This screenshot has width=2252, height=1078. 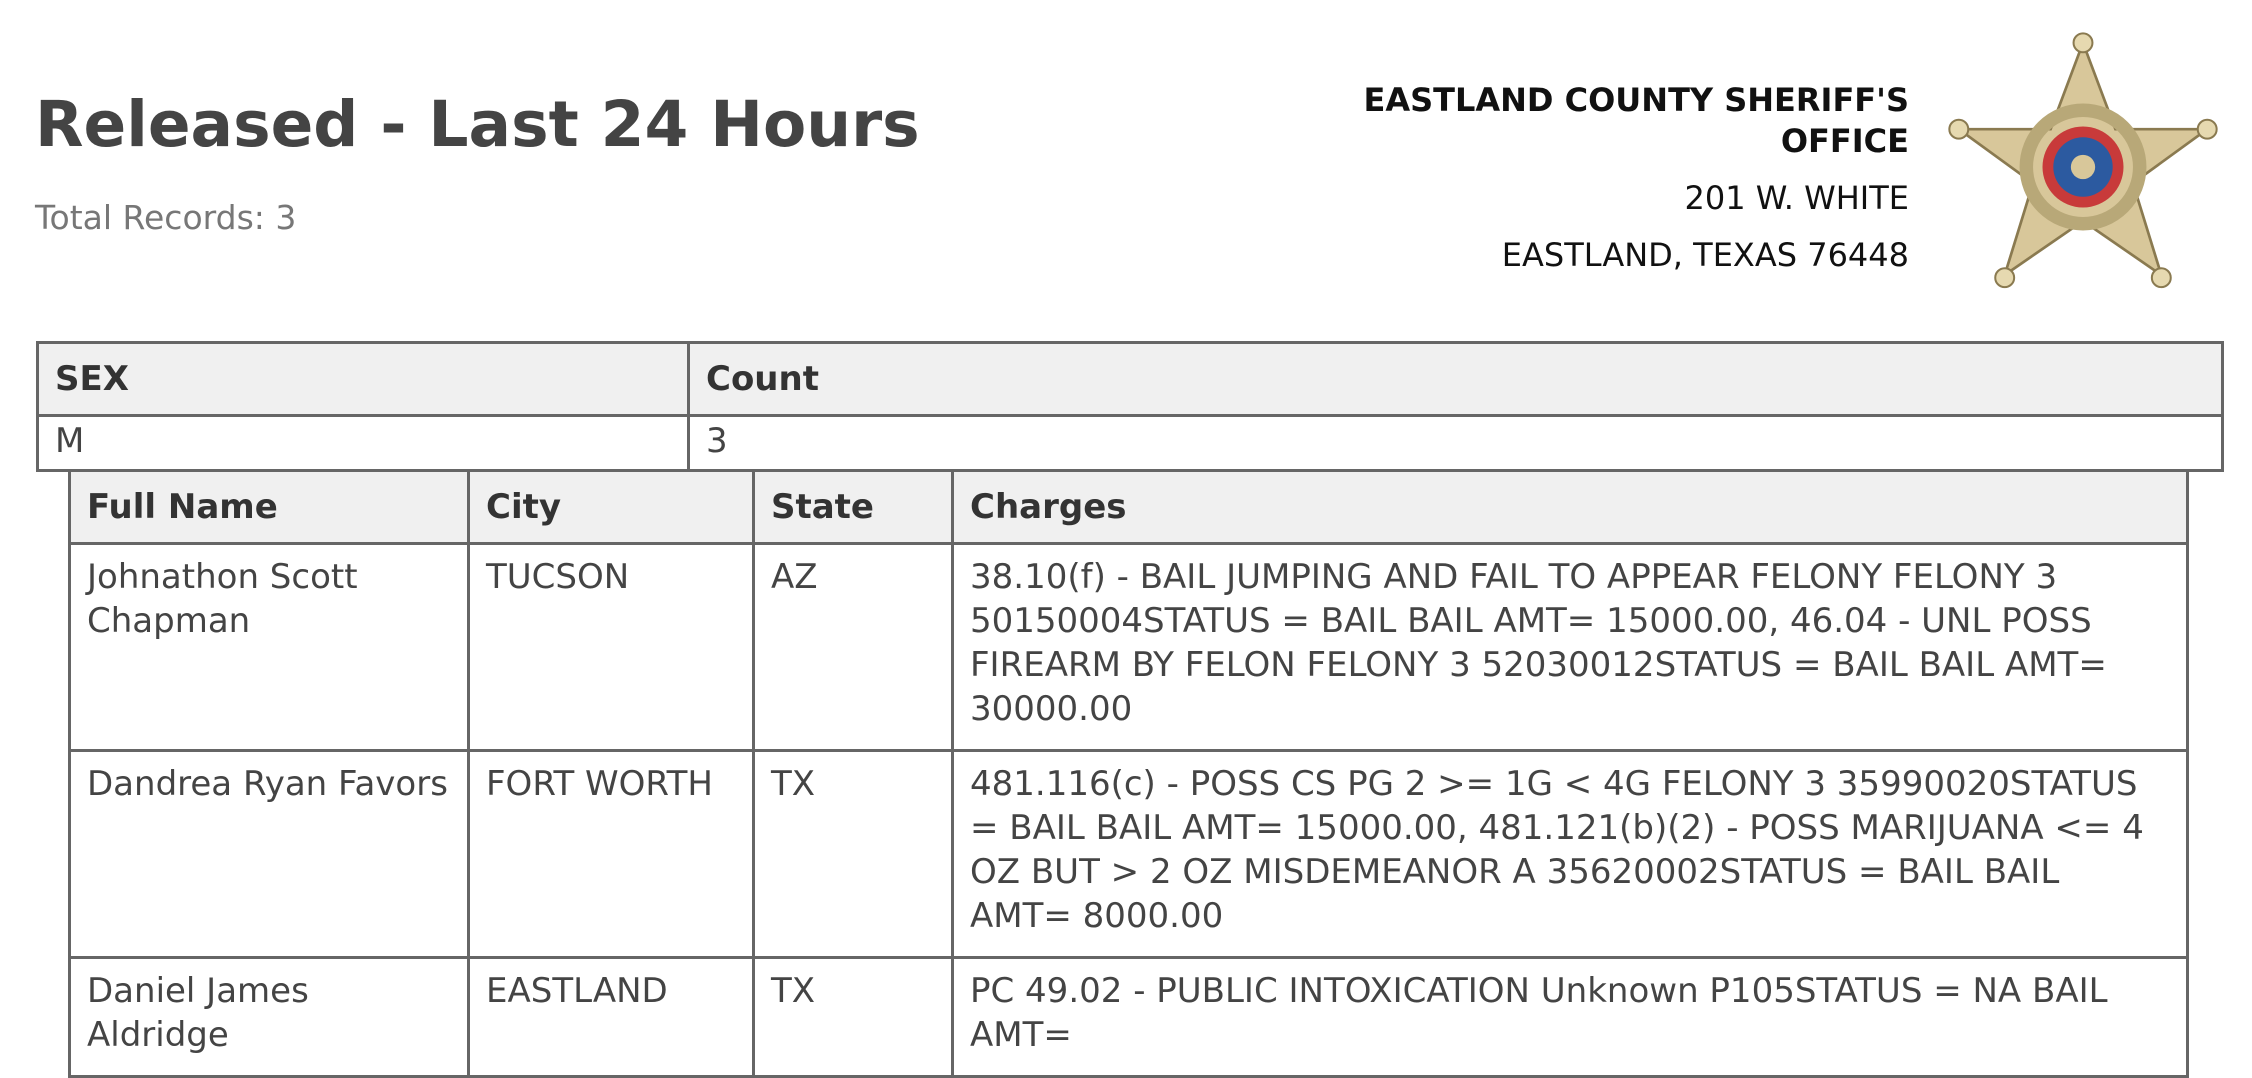 I want to click on sheriff-badge-icon, so click(x=2083, y=160).